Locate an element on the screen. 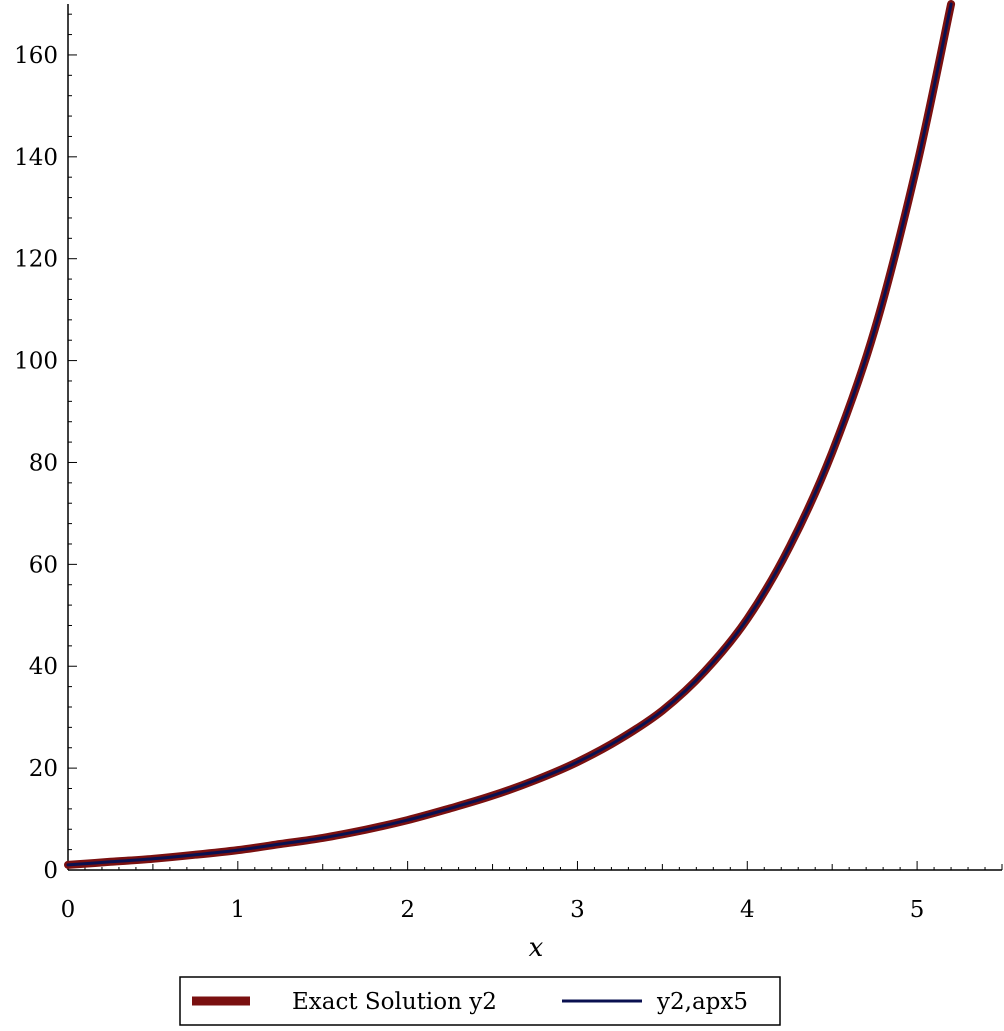 The height and width of the screenshot is (1031, 1004). legend-entry-exact: Exact Solution y2 is located at coordinates (394, 1002).